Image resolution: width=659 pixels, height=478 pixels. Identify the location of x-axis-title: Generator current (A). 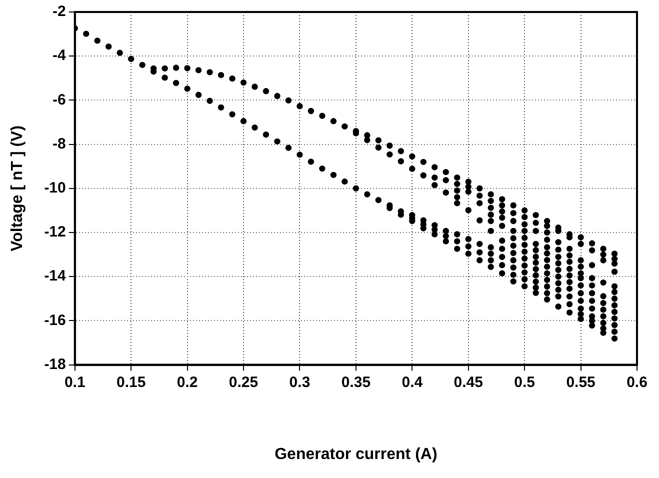
(356, 454).